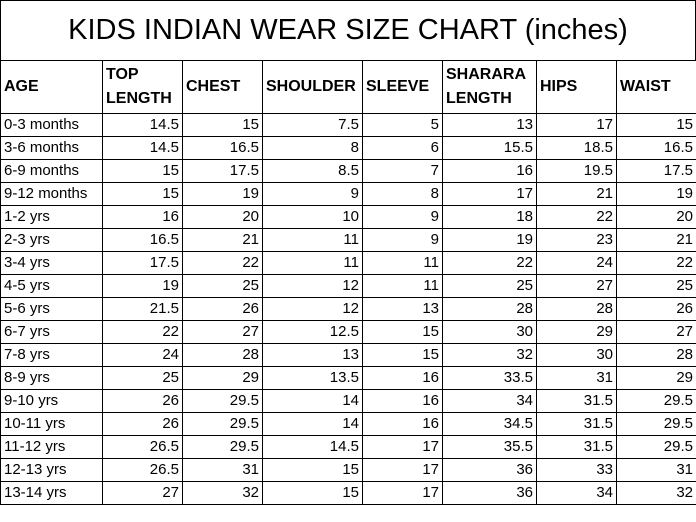 This screenshot has width=696, height=522. Describe the element at coordinates (348, 309) in the screenshot. I see `table-row: 5-6 yrs 21.5 26 12 13 28 28 26` at that location.